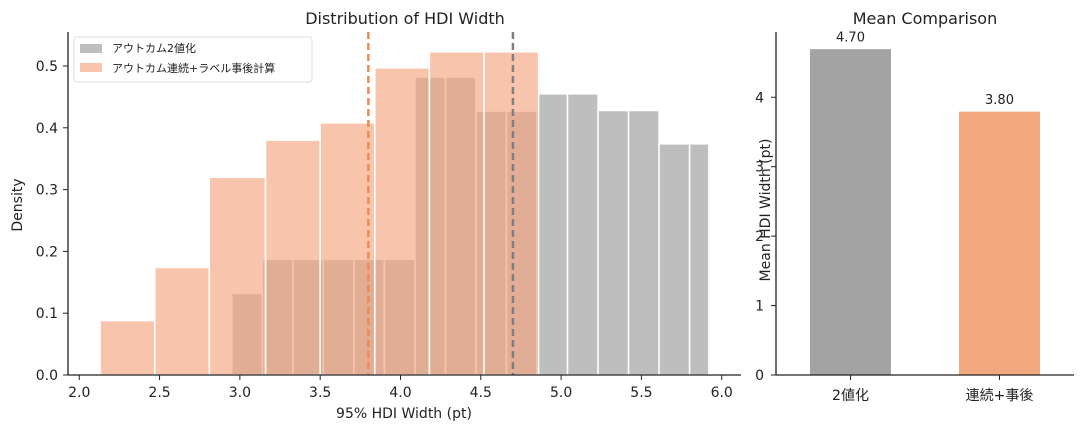 The height and width of the screenshot is (434, 1084). What do you see at coordinates (405, 18) in the screenshot?
I see `histogram-title: Distribution of HDI Width` at bounding box center [405, 18].